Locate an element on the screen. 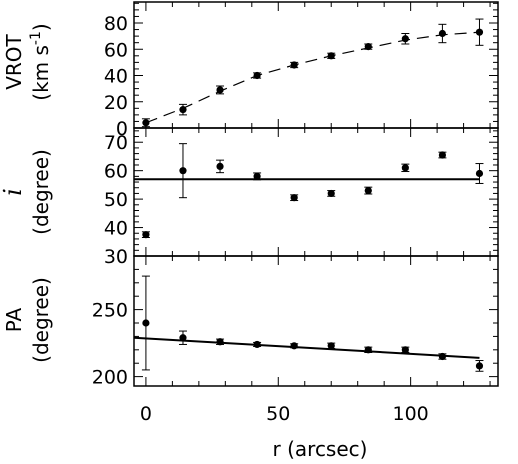 This screenshot has height=464, width=518. y-tick-label: 0 is located at coordinates (122, 129).